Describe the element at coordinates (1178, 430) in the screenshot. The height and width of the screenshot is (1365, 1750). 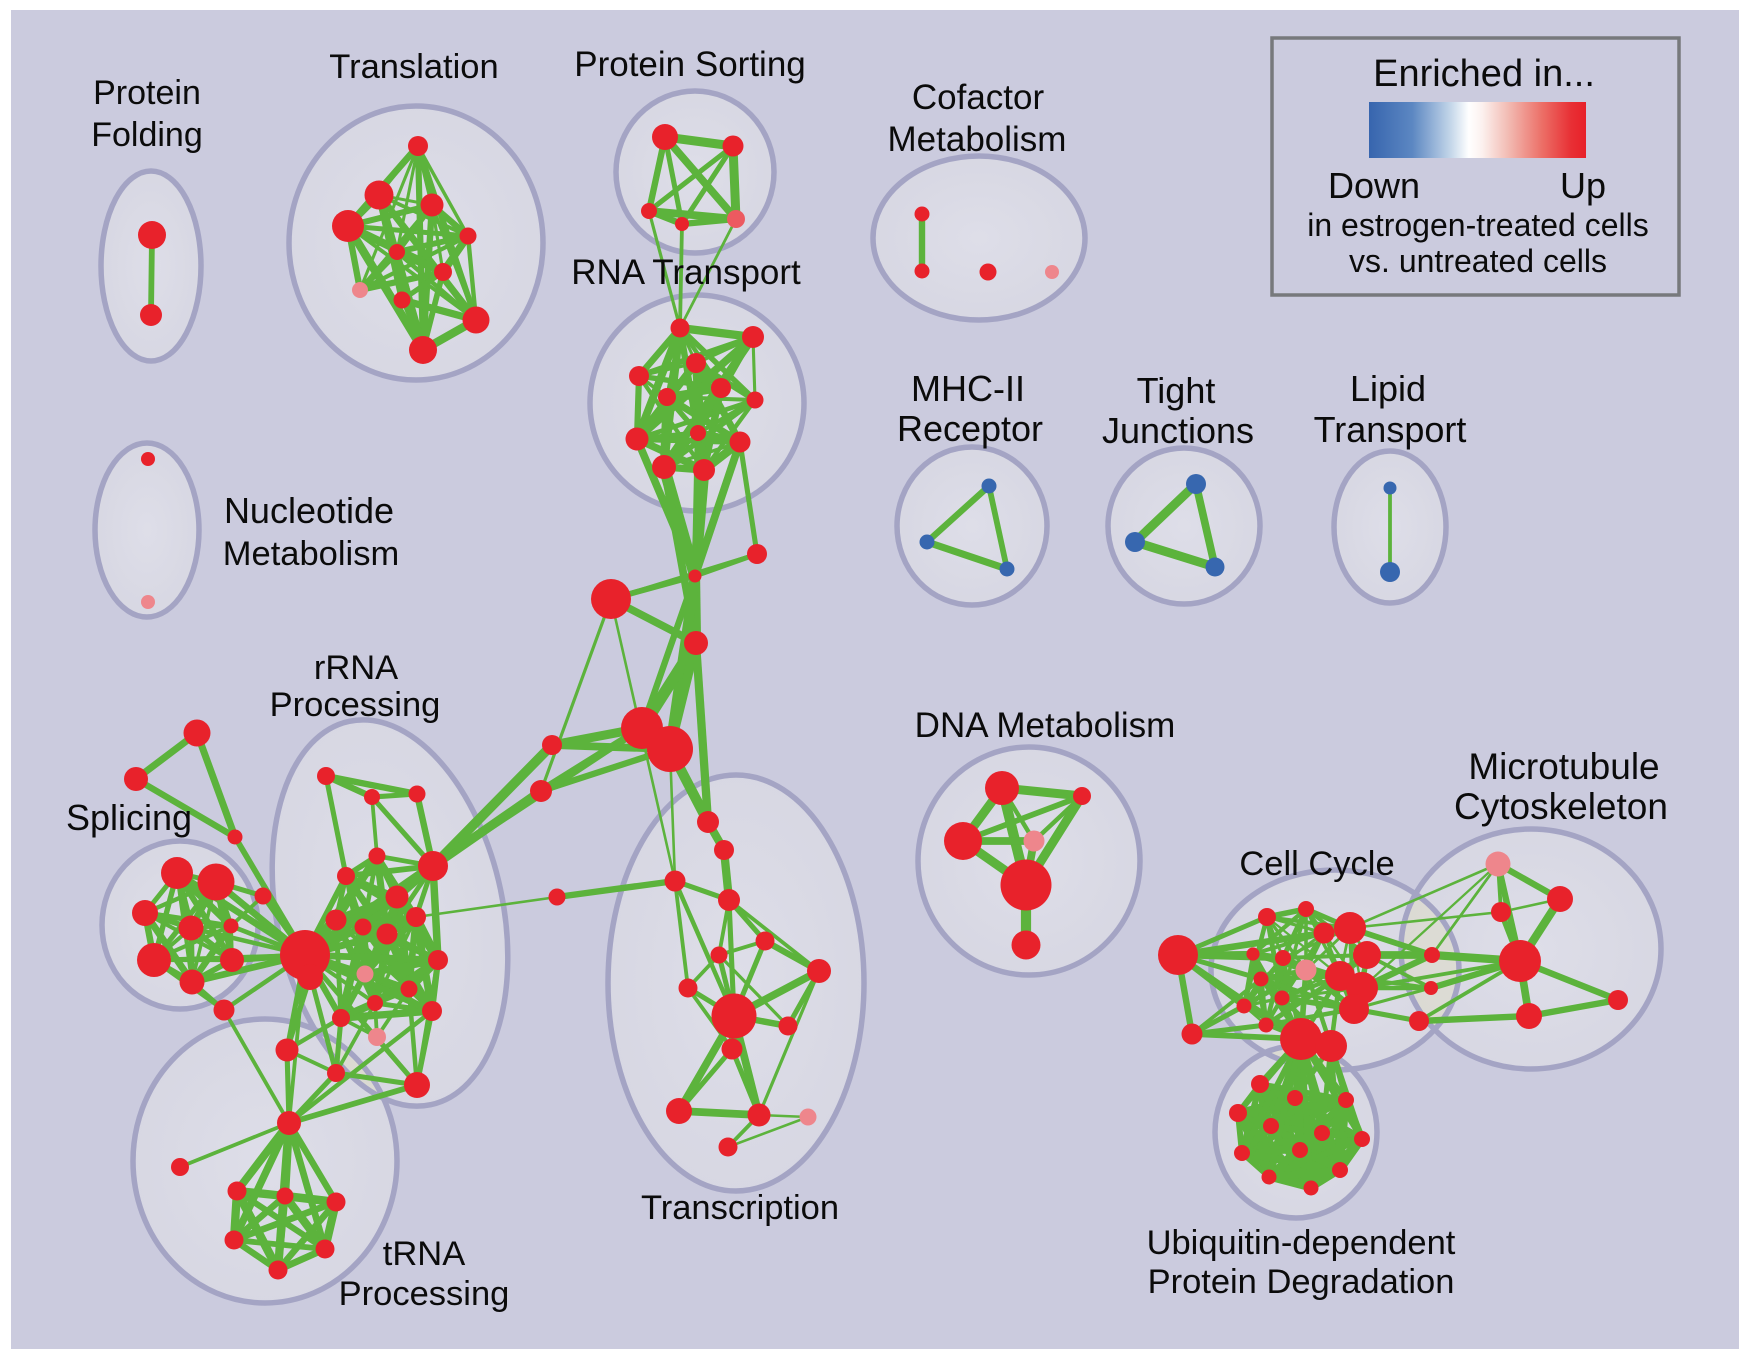
I see `svg-text: Junctions` at that location.